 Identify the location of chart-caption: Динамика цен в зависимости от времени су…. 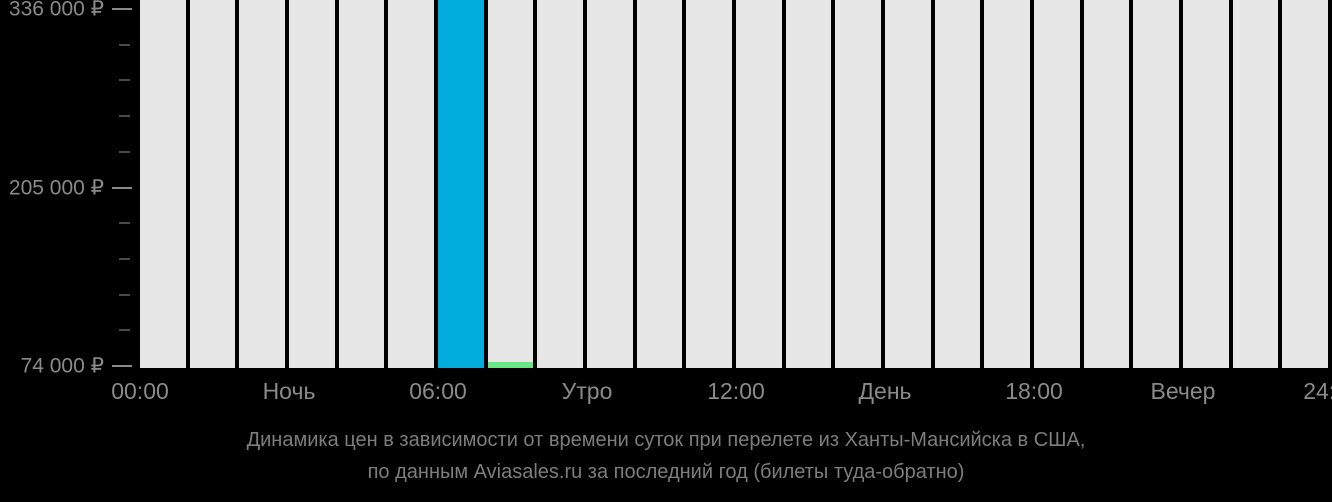
(666, 456).